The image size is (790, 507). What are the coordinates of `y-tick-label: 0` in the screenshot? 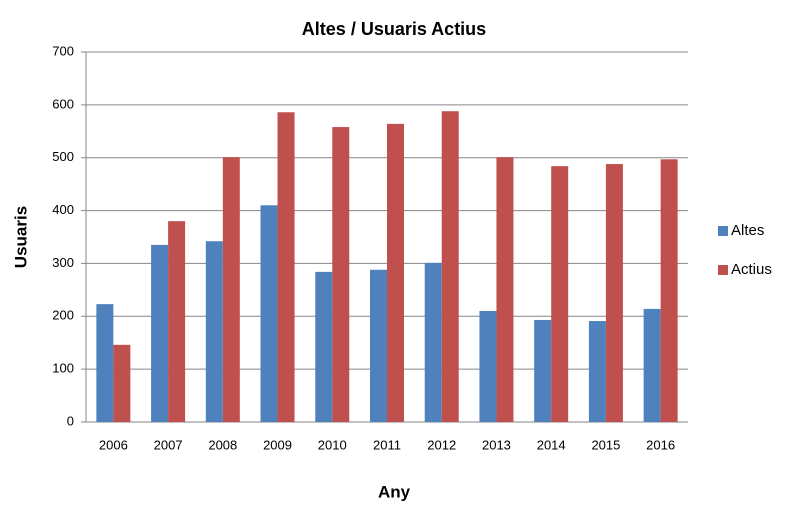 It's located at (70, 420).